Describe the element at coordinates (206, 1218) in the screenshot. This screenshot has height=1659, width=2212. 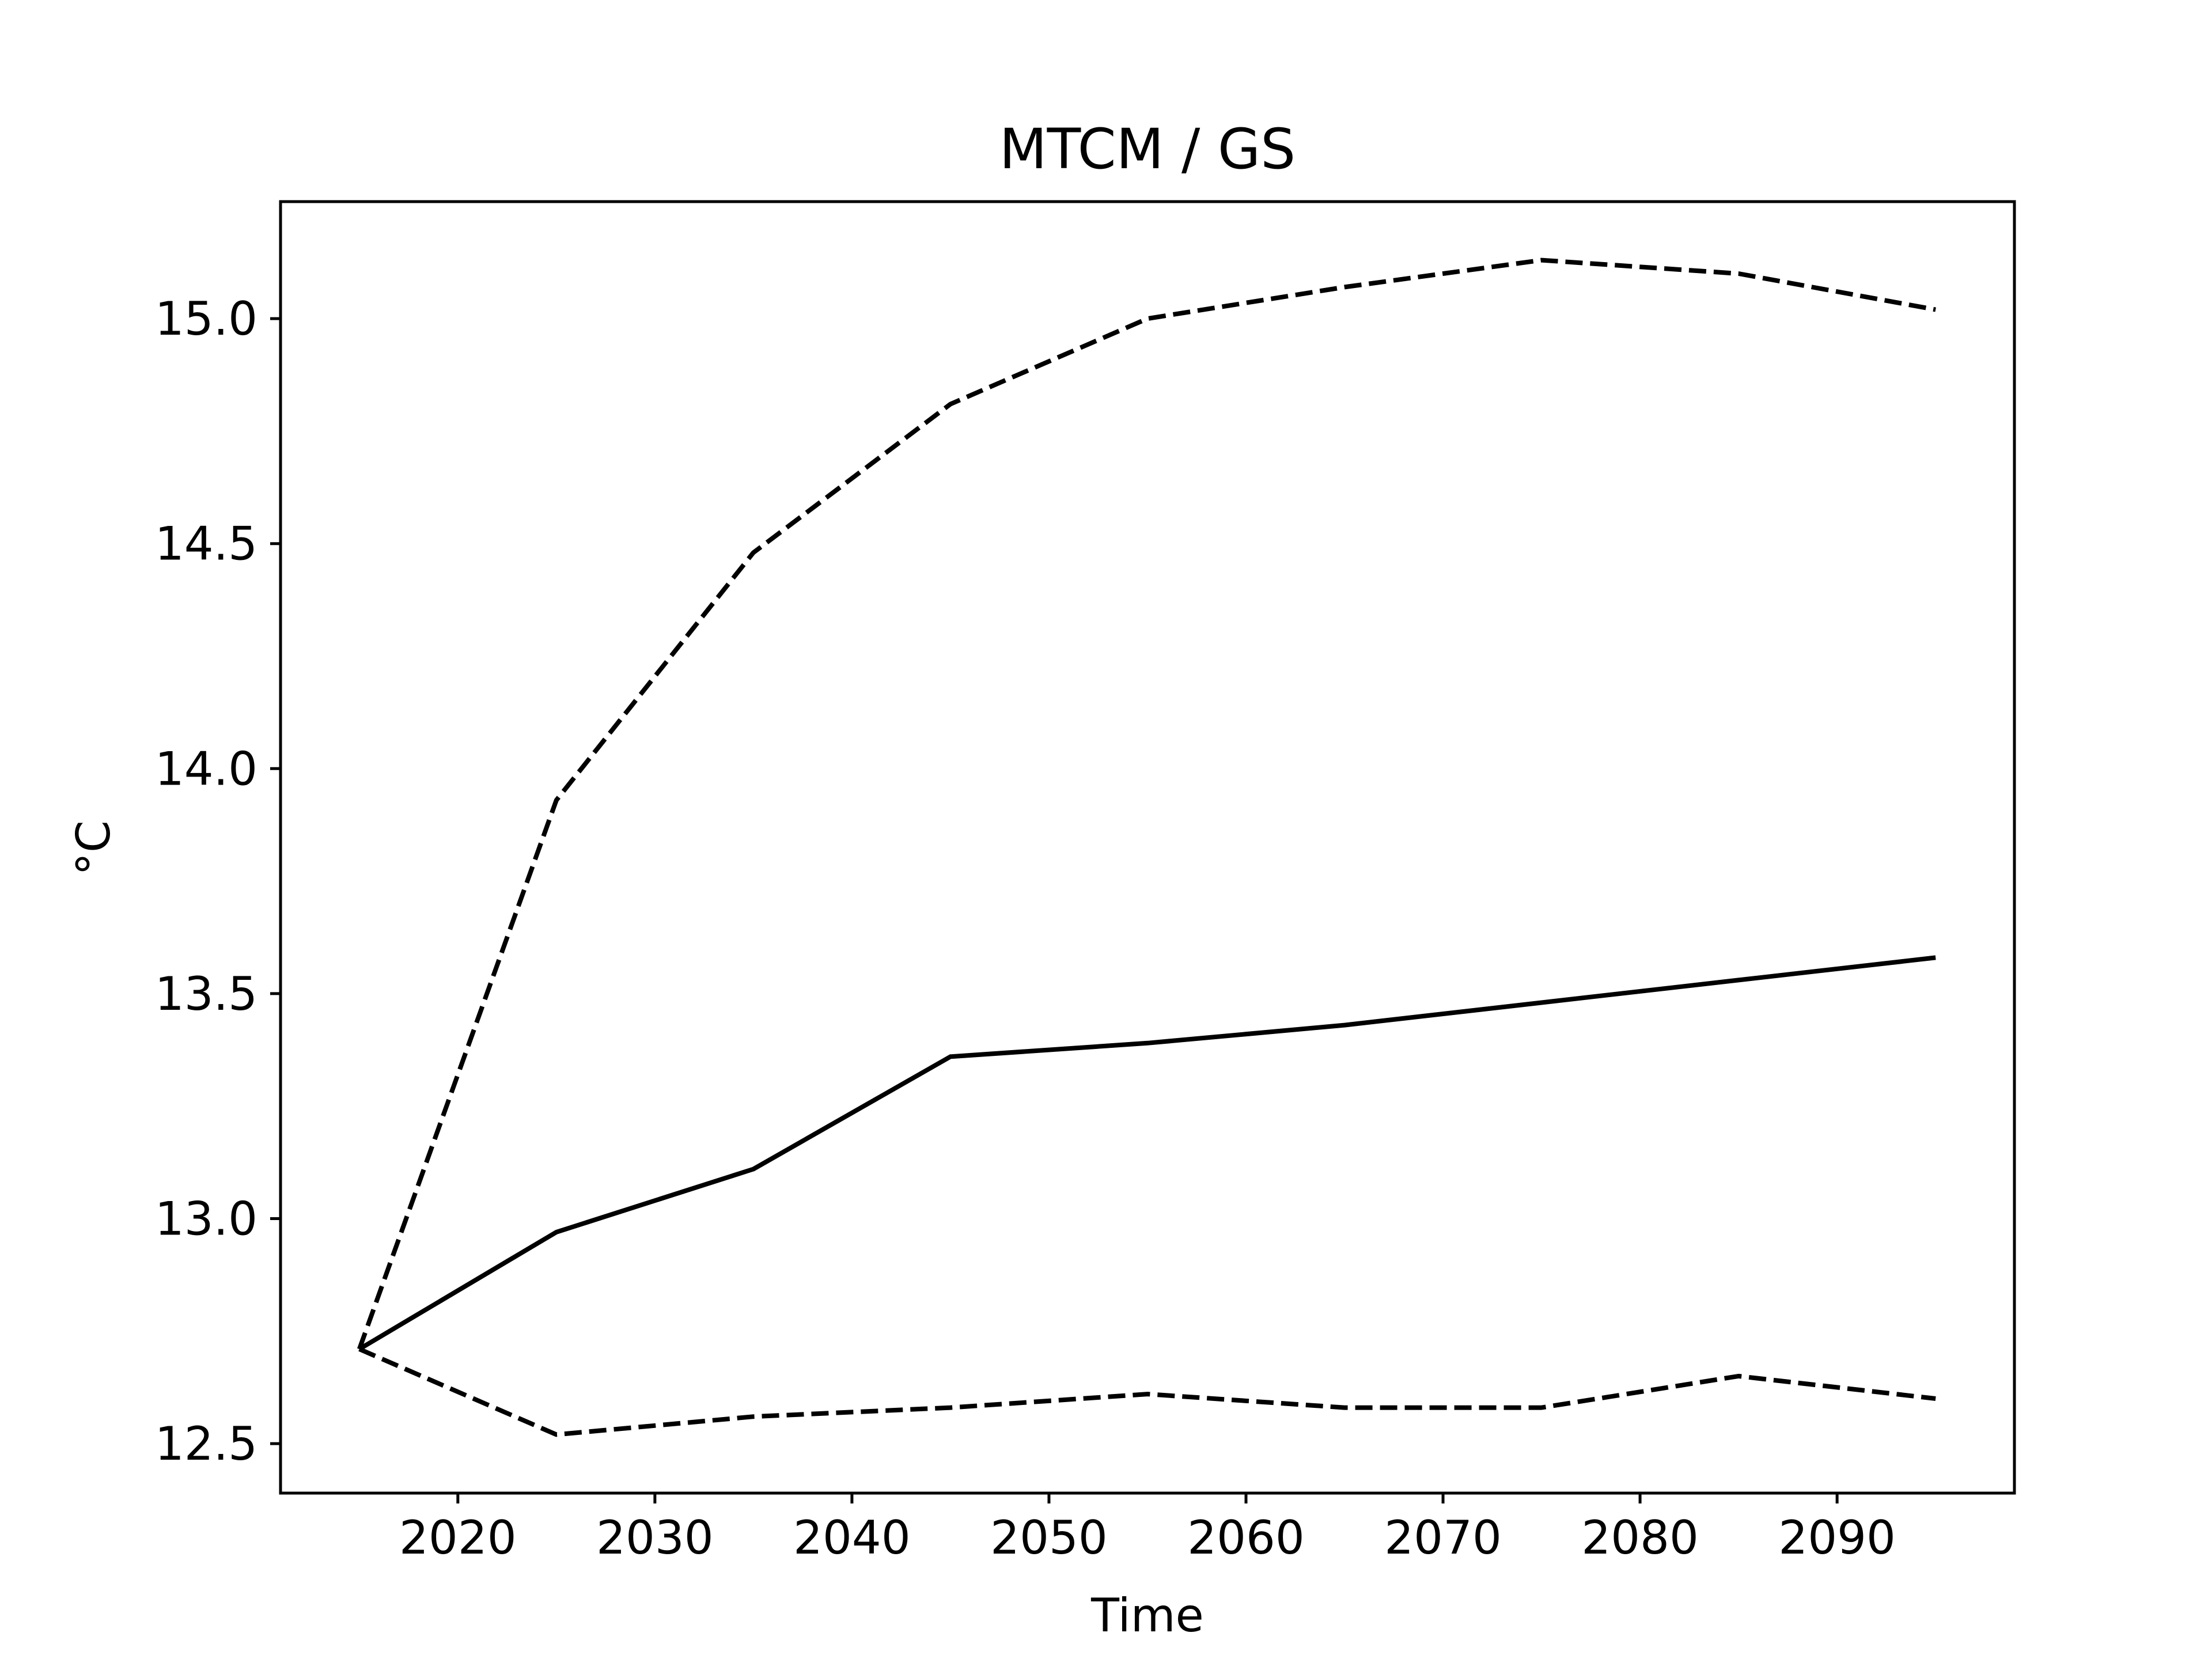
I see `y-tick-label: 13.0` at that location.